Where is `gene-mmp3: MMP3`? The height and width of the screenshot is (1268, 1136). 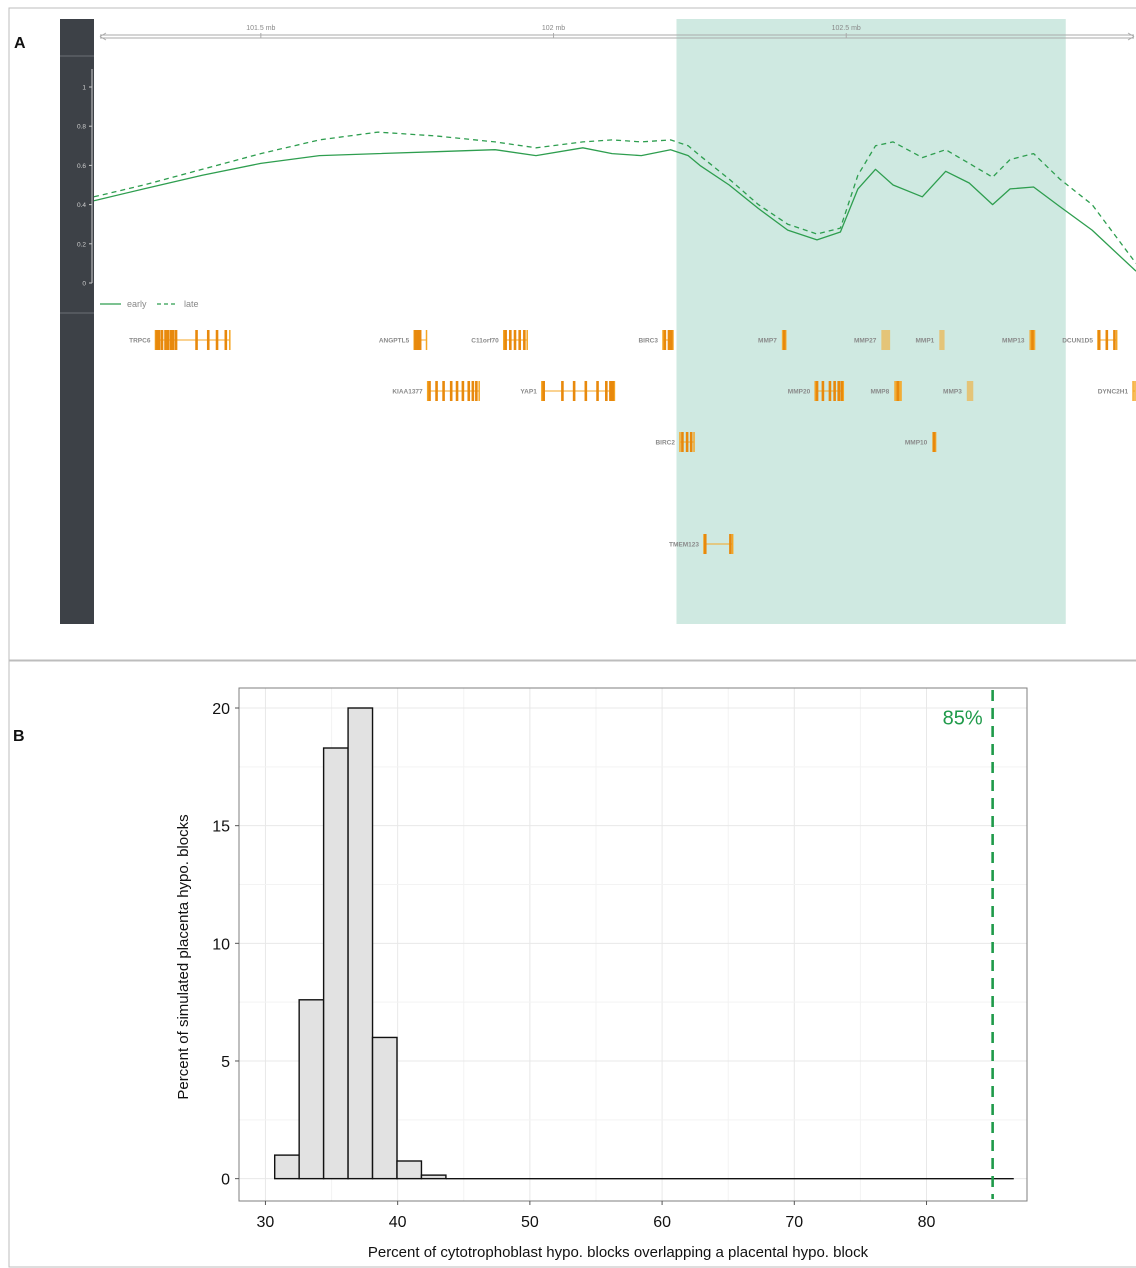
gene-mmp3: MMP3 is located at coordinates (958, 391).